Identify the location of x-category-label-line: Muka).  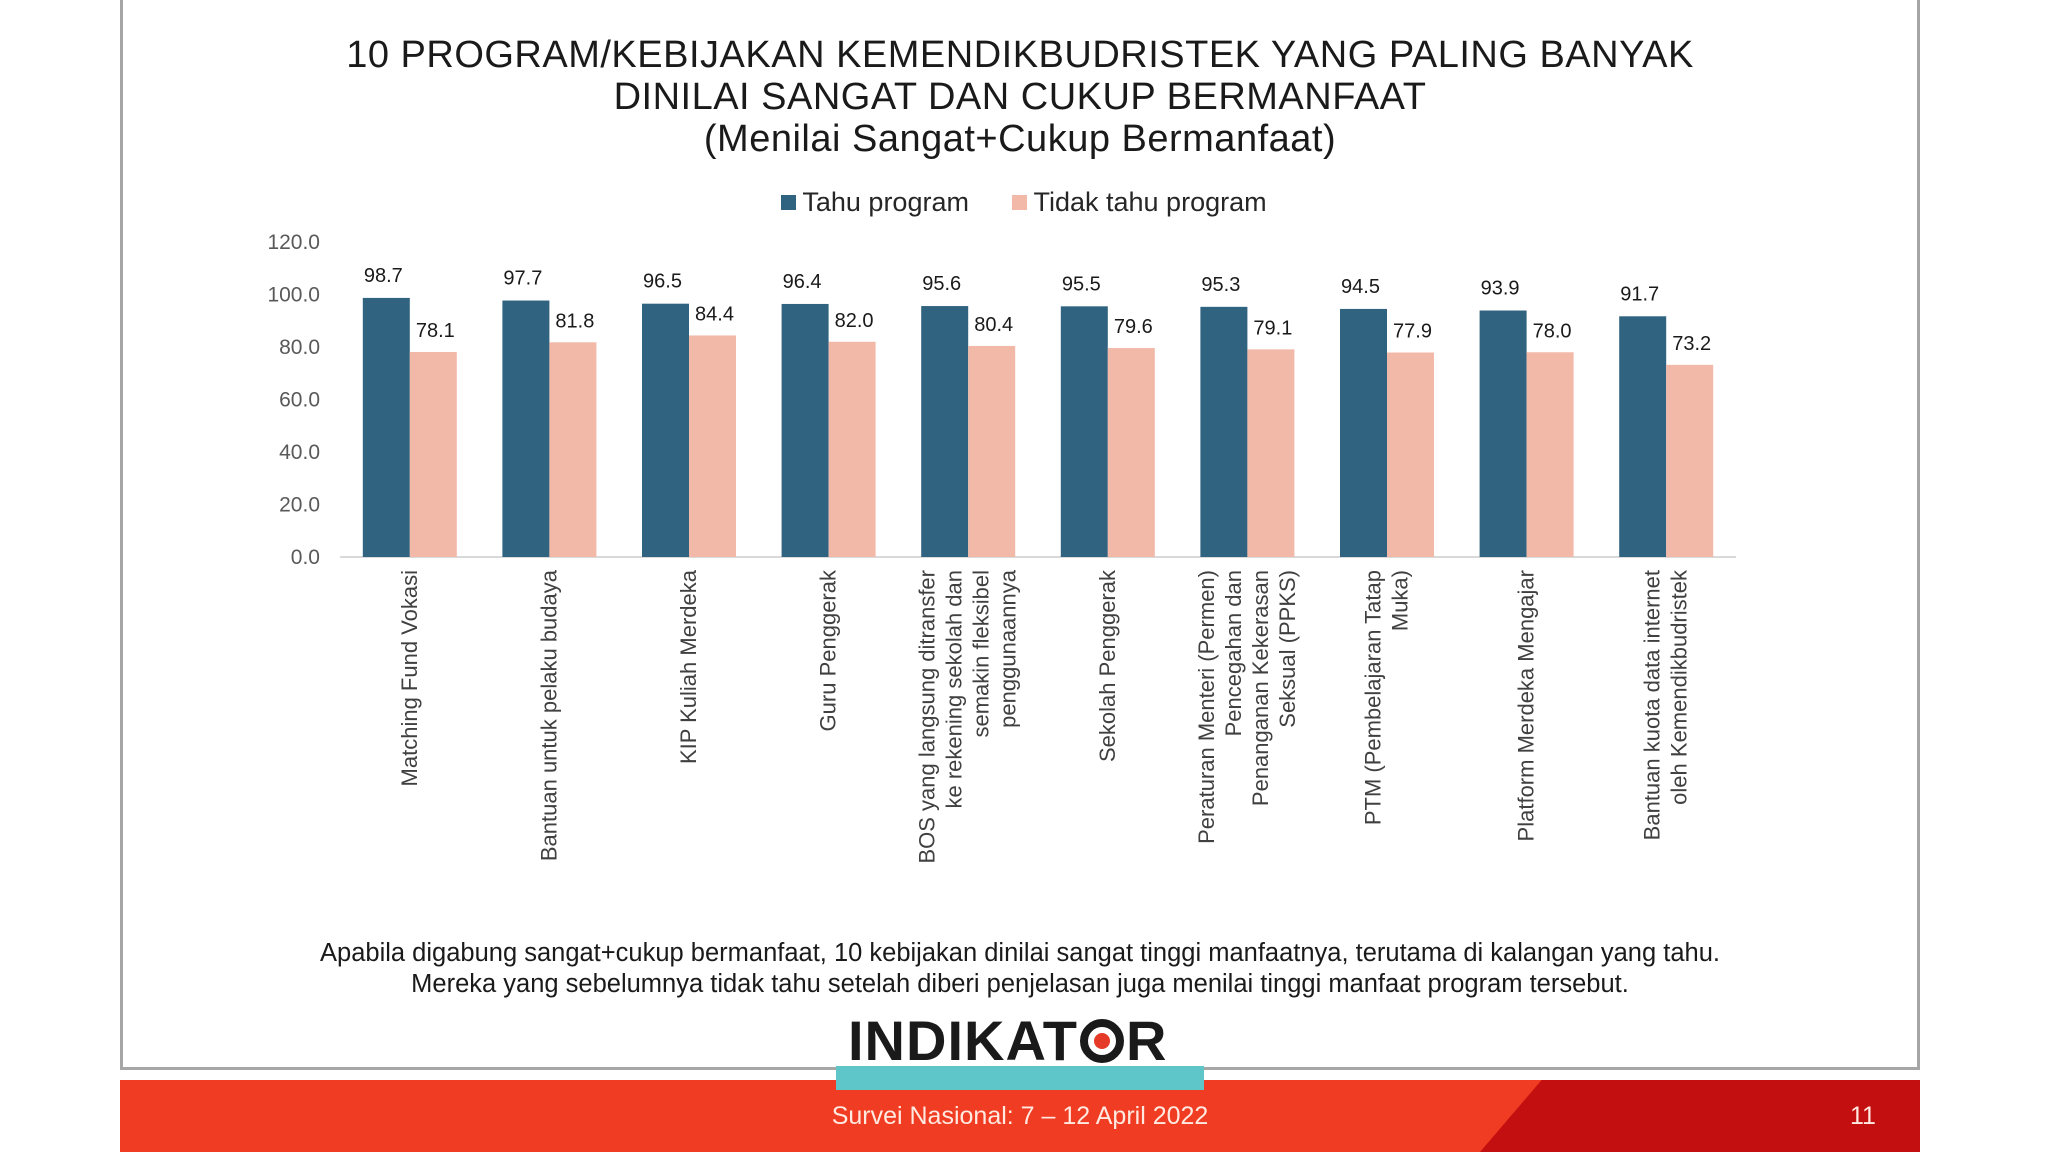
(1400, 600).